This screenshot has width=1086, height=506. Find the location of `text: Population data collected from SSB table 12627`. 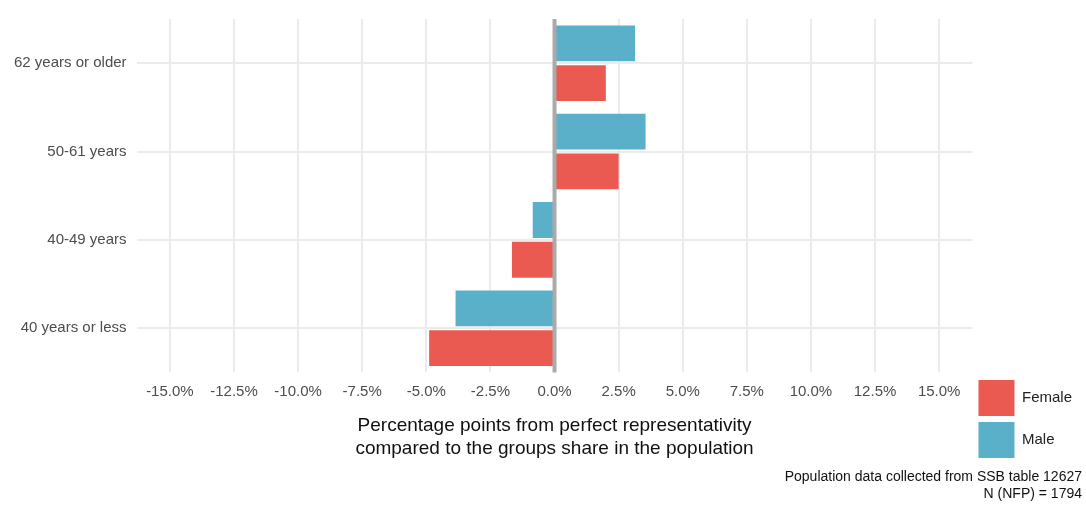

text: Population data collected from SSB table 12627 is located at coordinates (933, 476).